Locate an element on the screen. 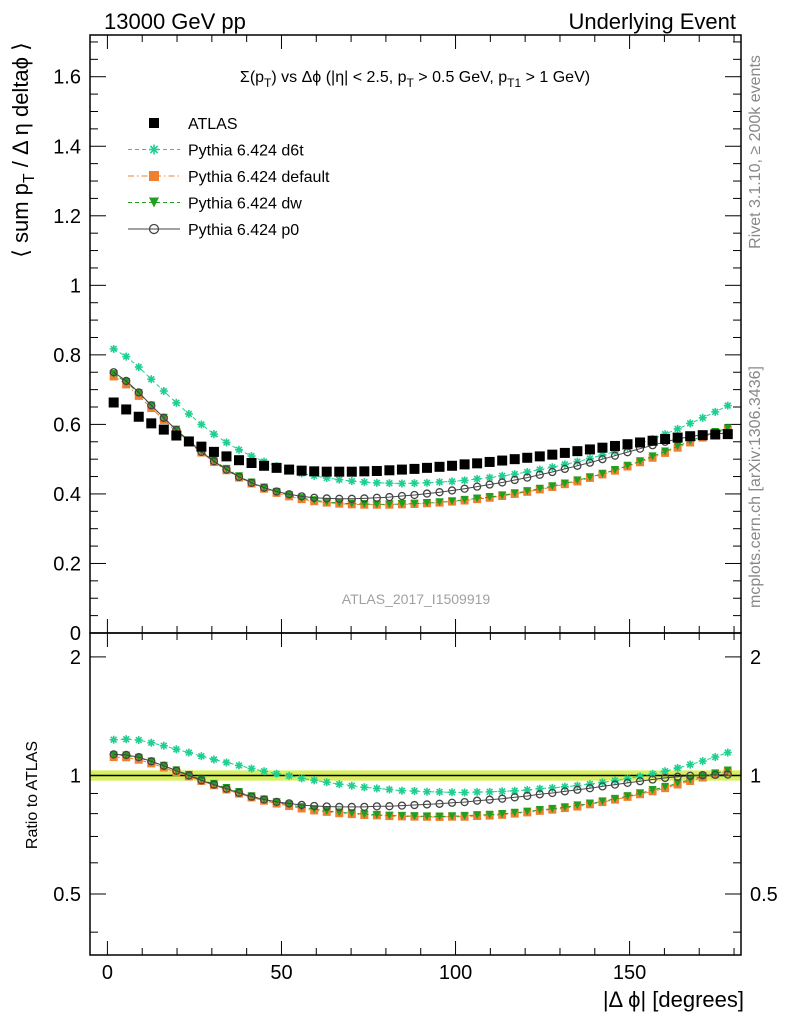 The height and width of the screenshot is (1024, 786). main-y-axis-title: ⟨ sum pT / Δ η deltaϕ ⟩ is located at coordinates (23, 149).